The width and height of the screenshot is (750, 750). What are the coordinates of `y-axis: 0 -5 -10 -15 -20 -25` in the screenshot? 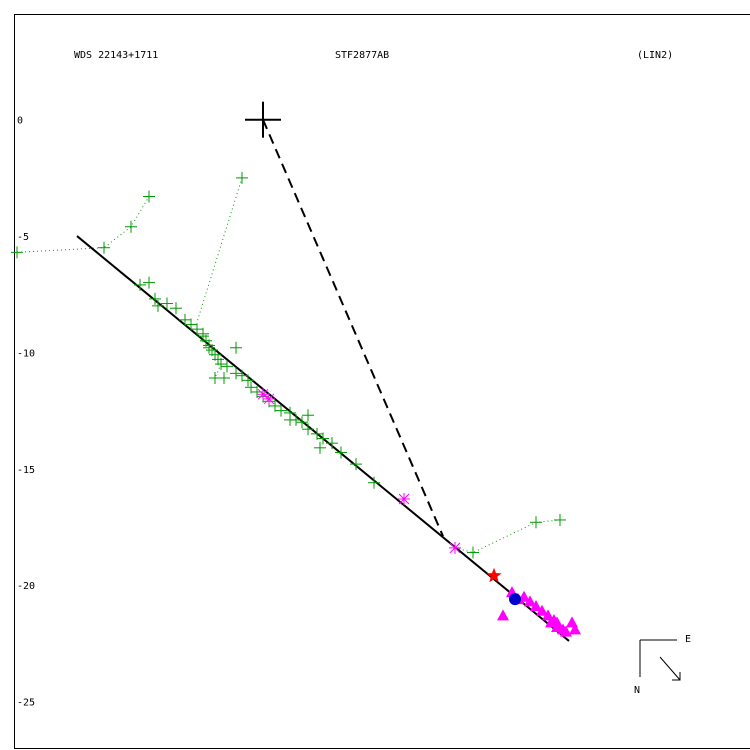 It's located at (26, 412).